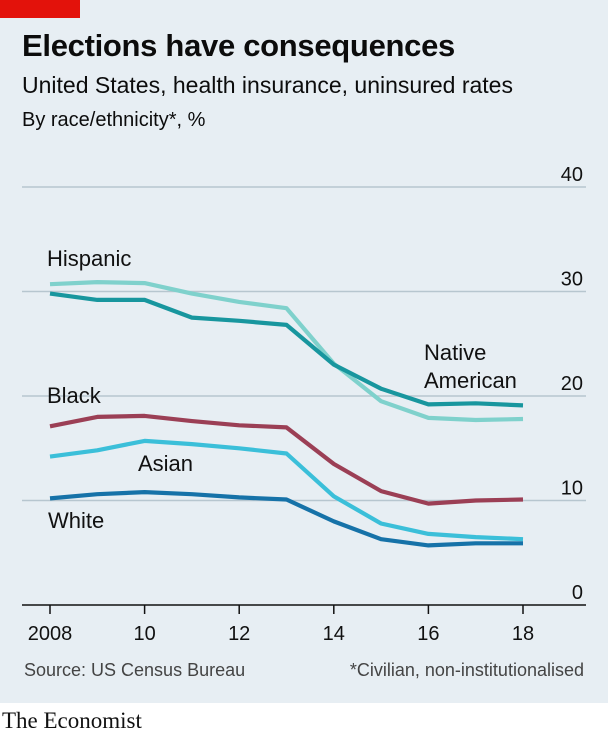 This screenshot has width=608, height=739. I want to click on x-tick-label: 2008, so click(50, 634).